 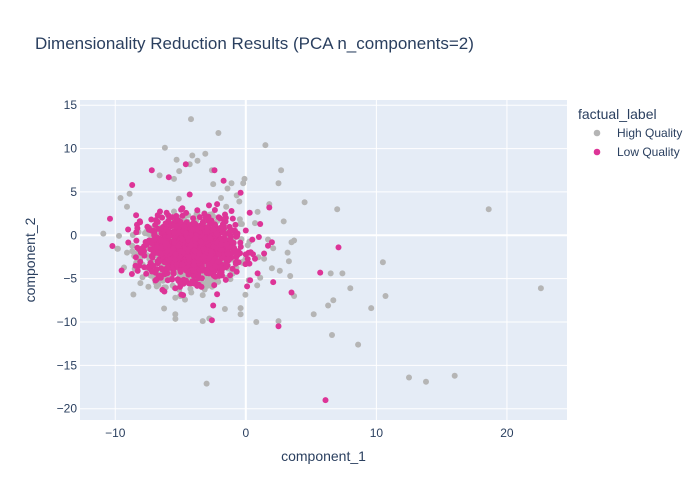 I want to click on y-axis-title: component_2, so click(x=30, y=259).